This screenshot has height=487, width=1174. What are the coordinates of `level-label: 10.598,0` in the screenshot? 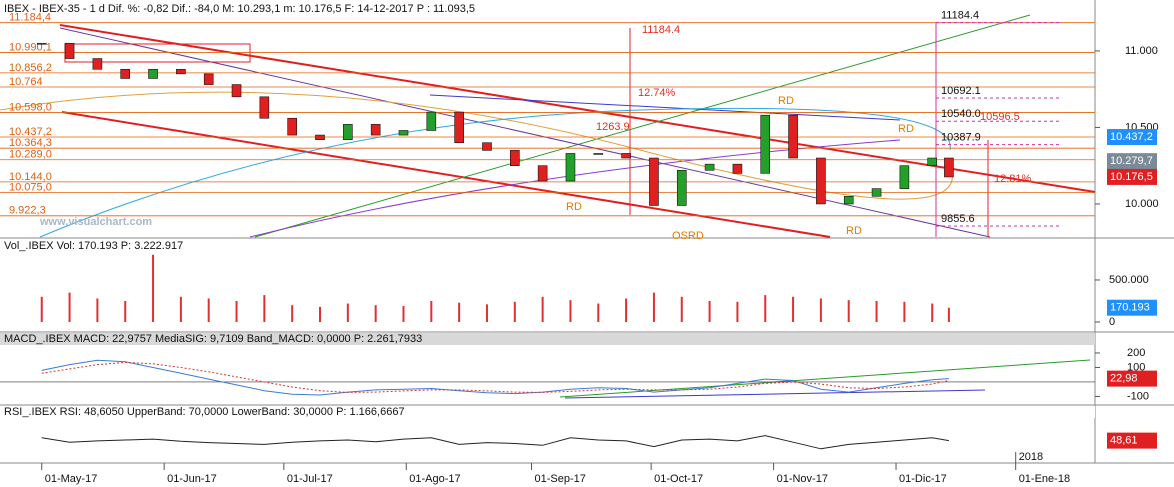 It's located at (30, 107).